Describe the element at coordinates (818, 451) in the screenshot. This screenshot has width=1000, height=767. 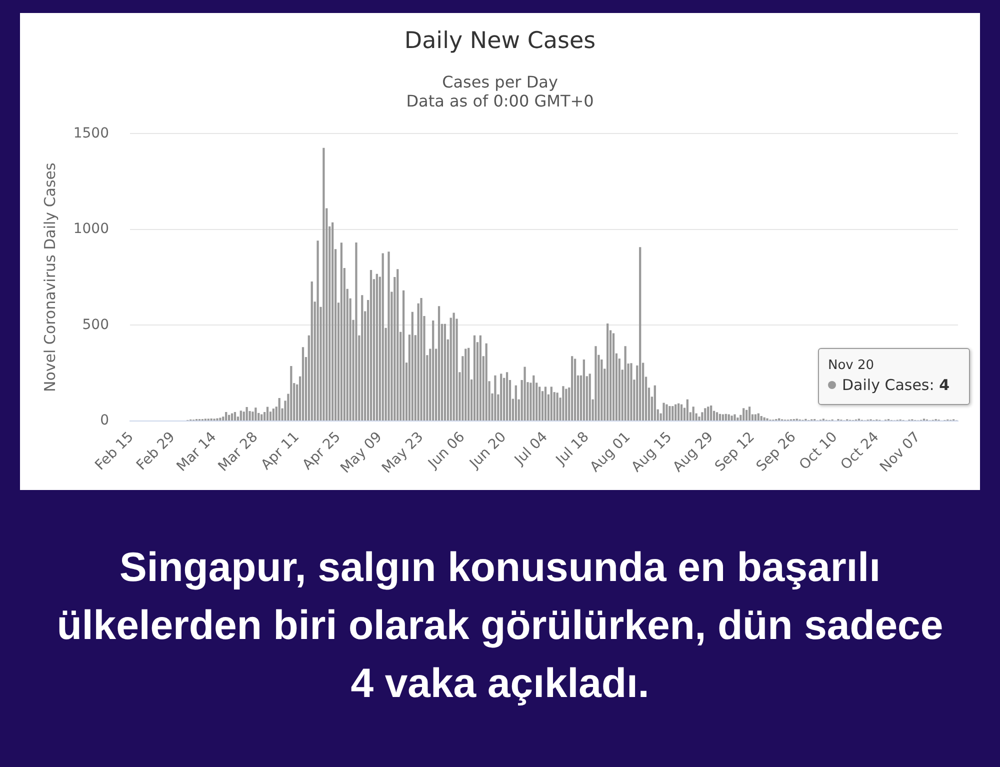
I see `x-tick-label: Oct 10` at that location.